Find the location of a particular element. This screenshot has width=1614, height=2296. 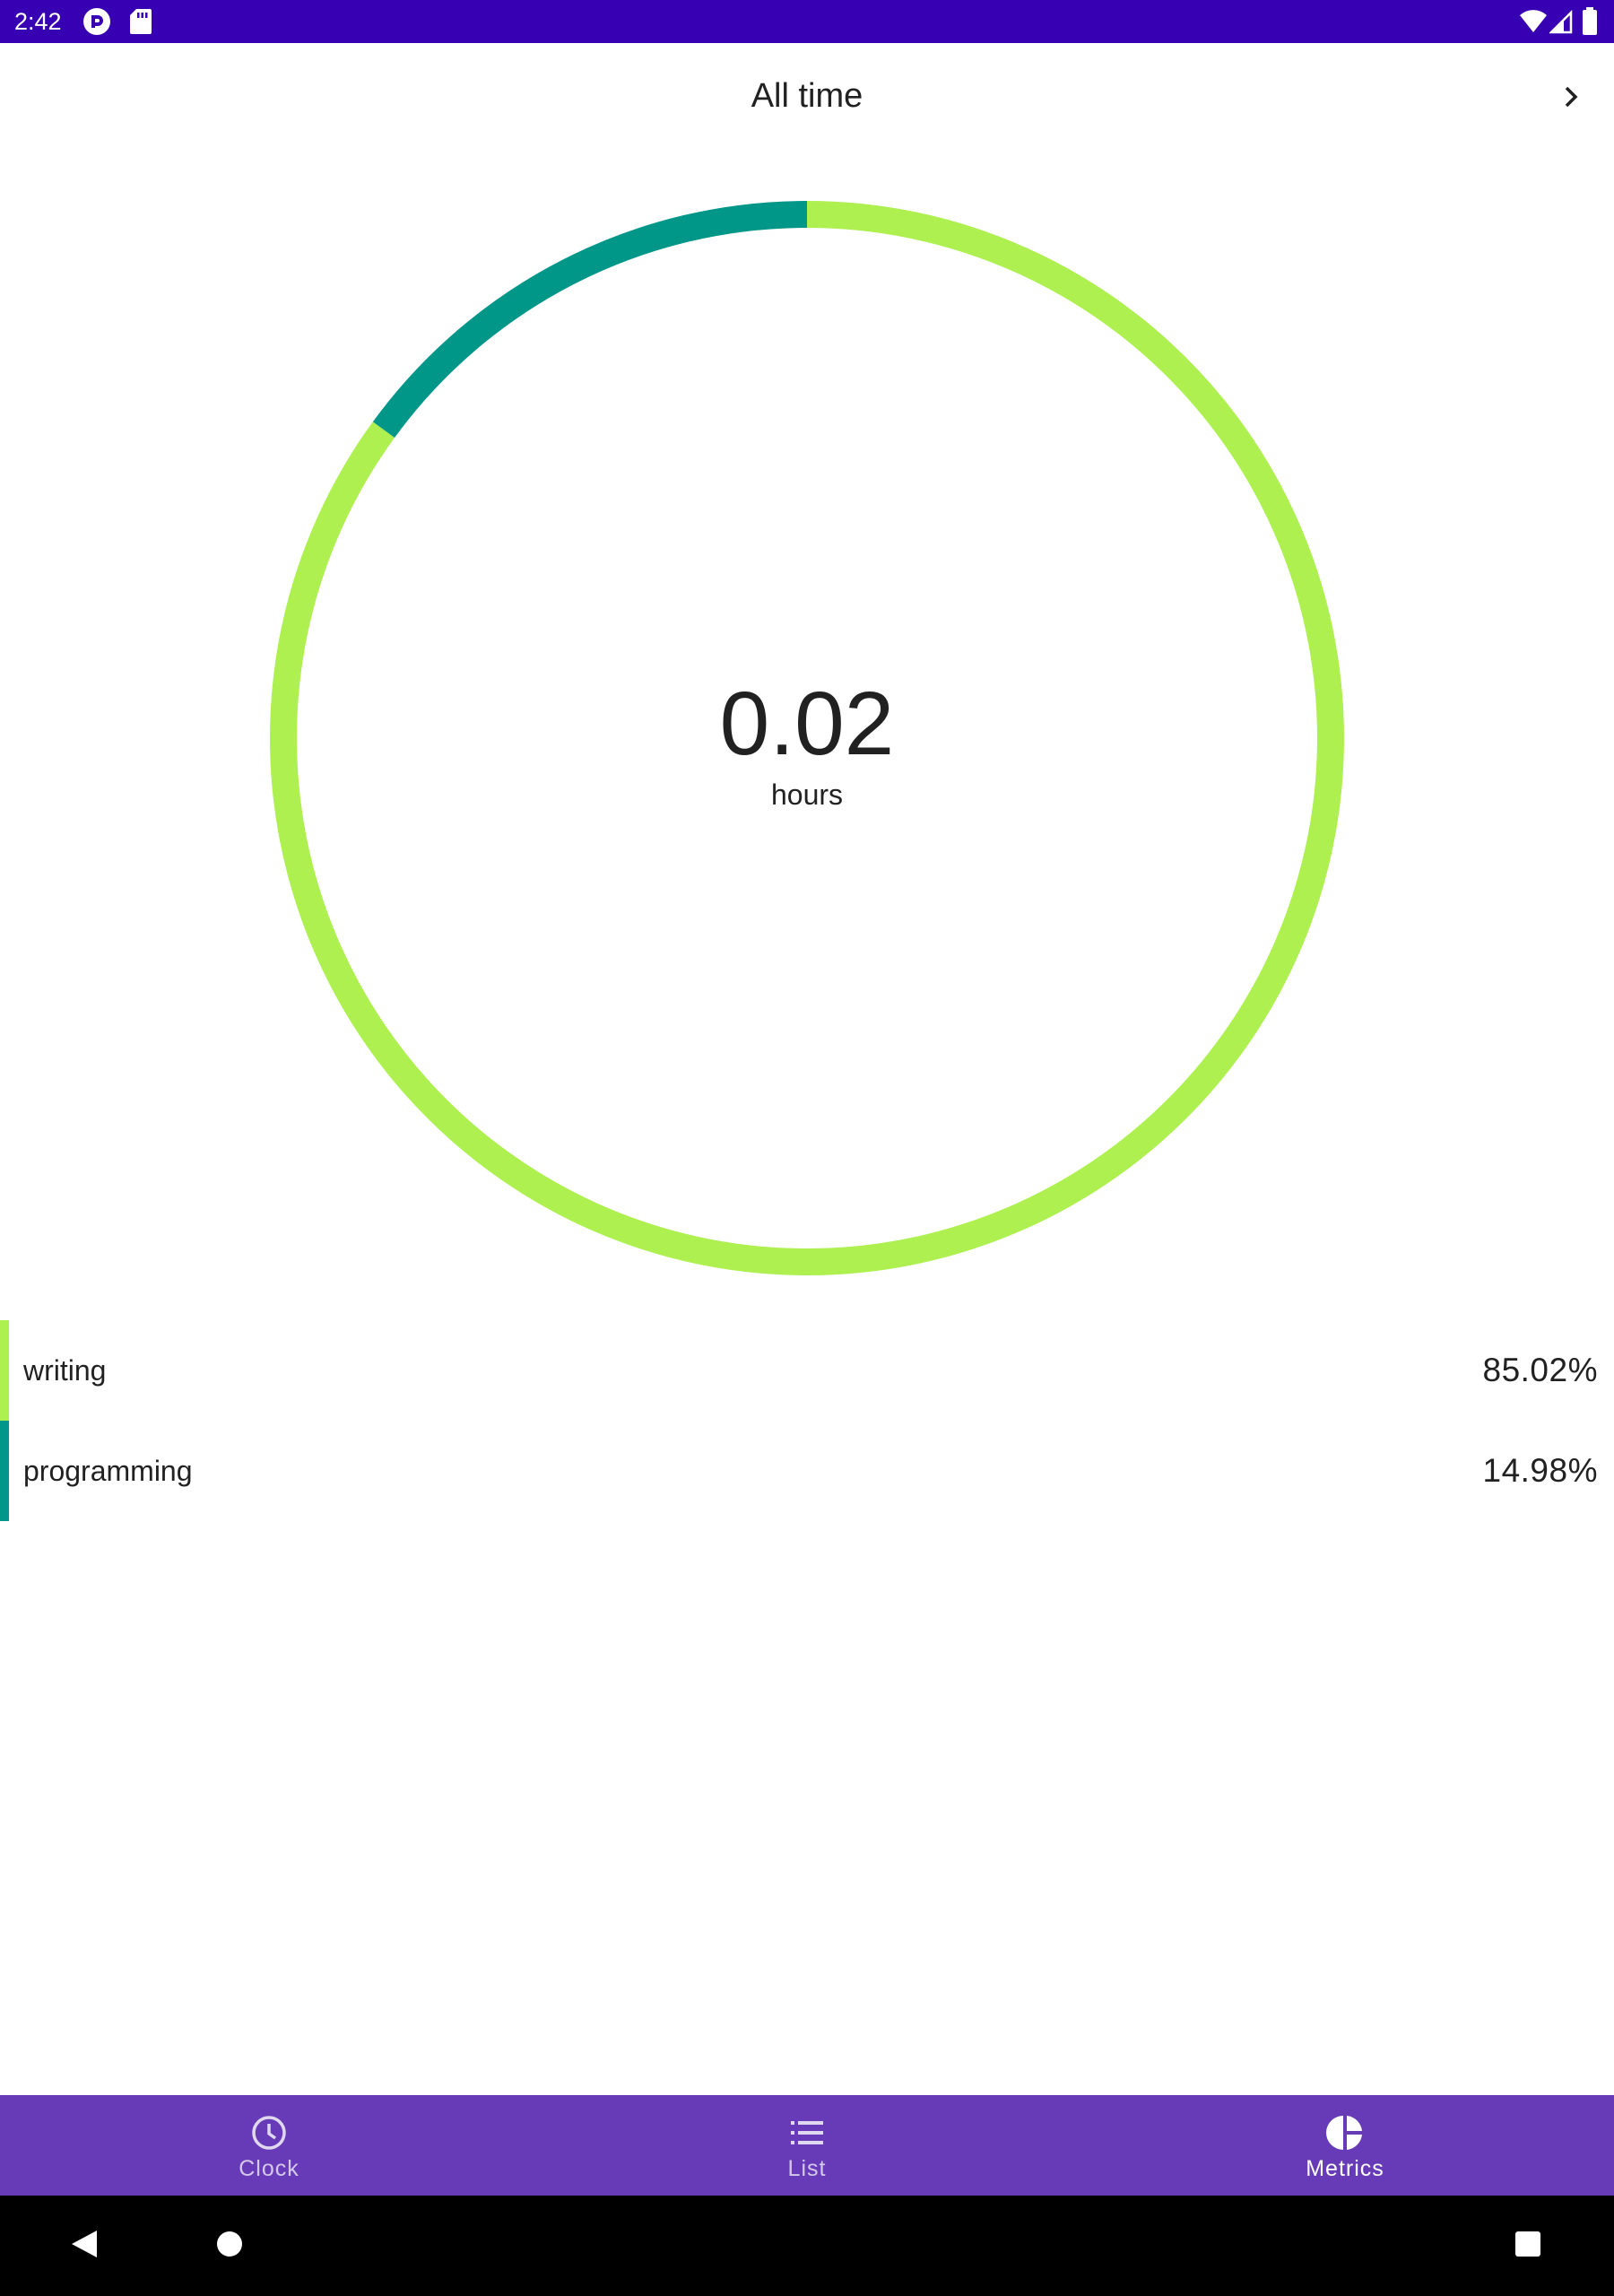

total-hours-unit: hours is located at coordinates (807, 794).